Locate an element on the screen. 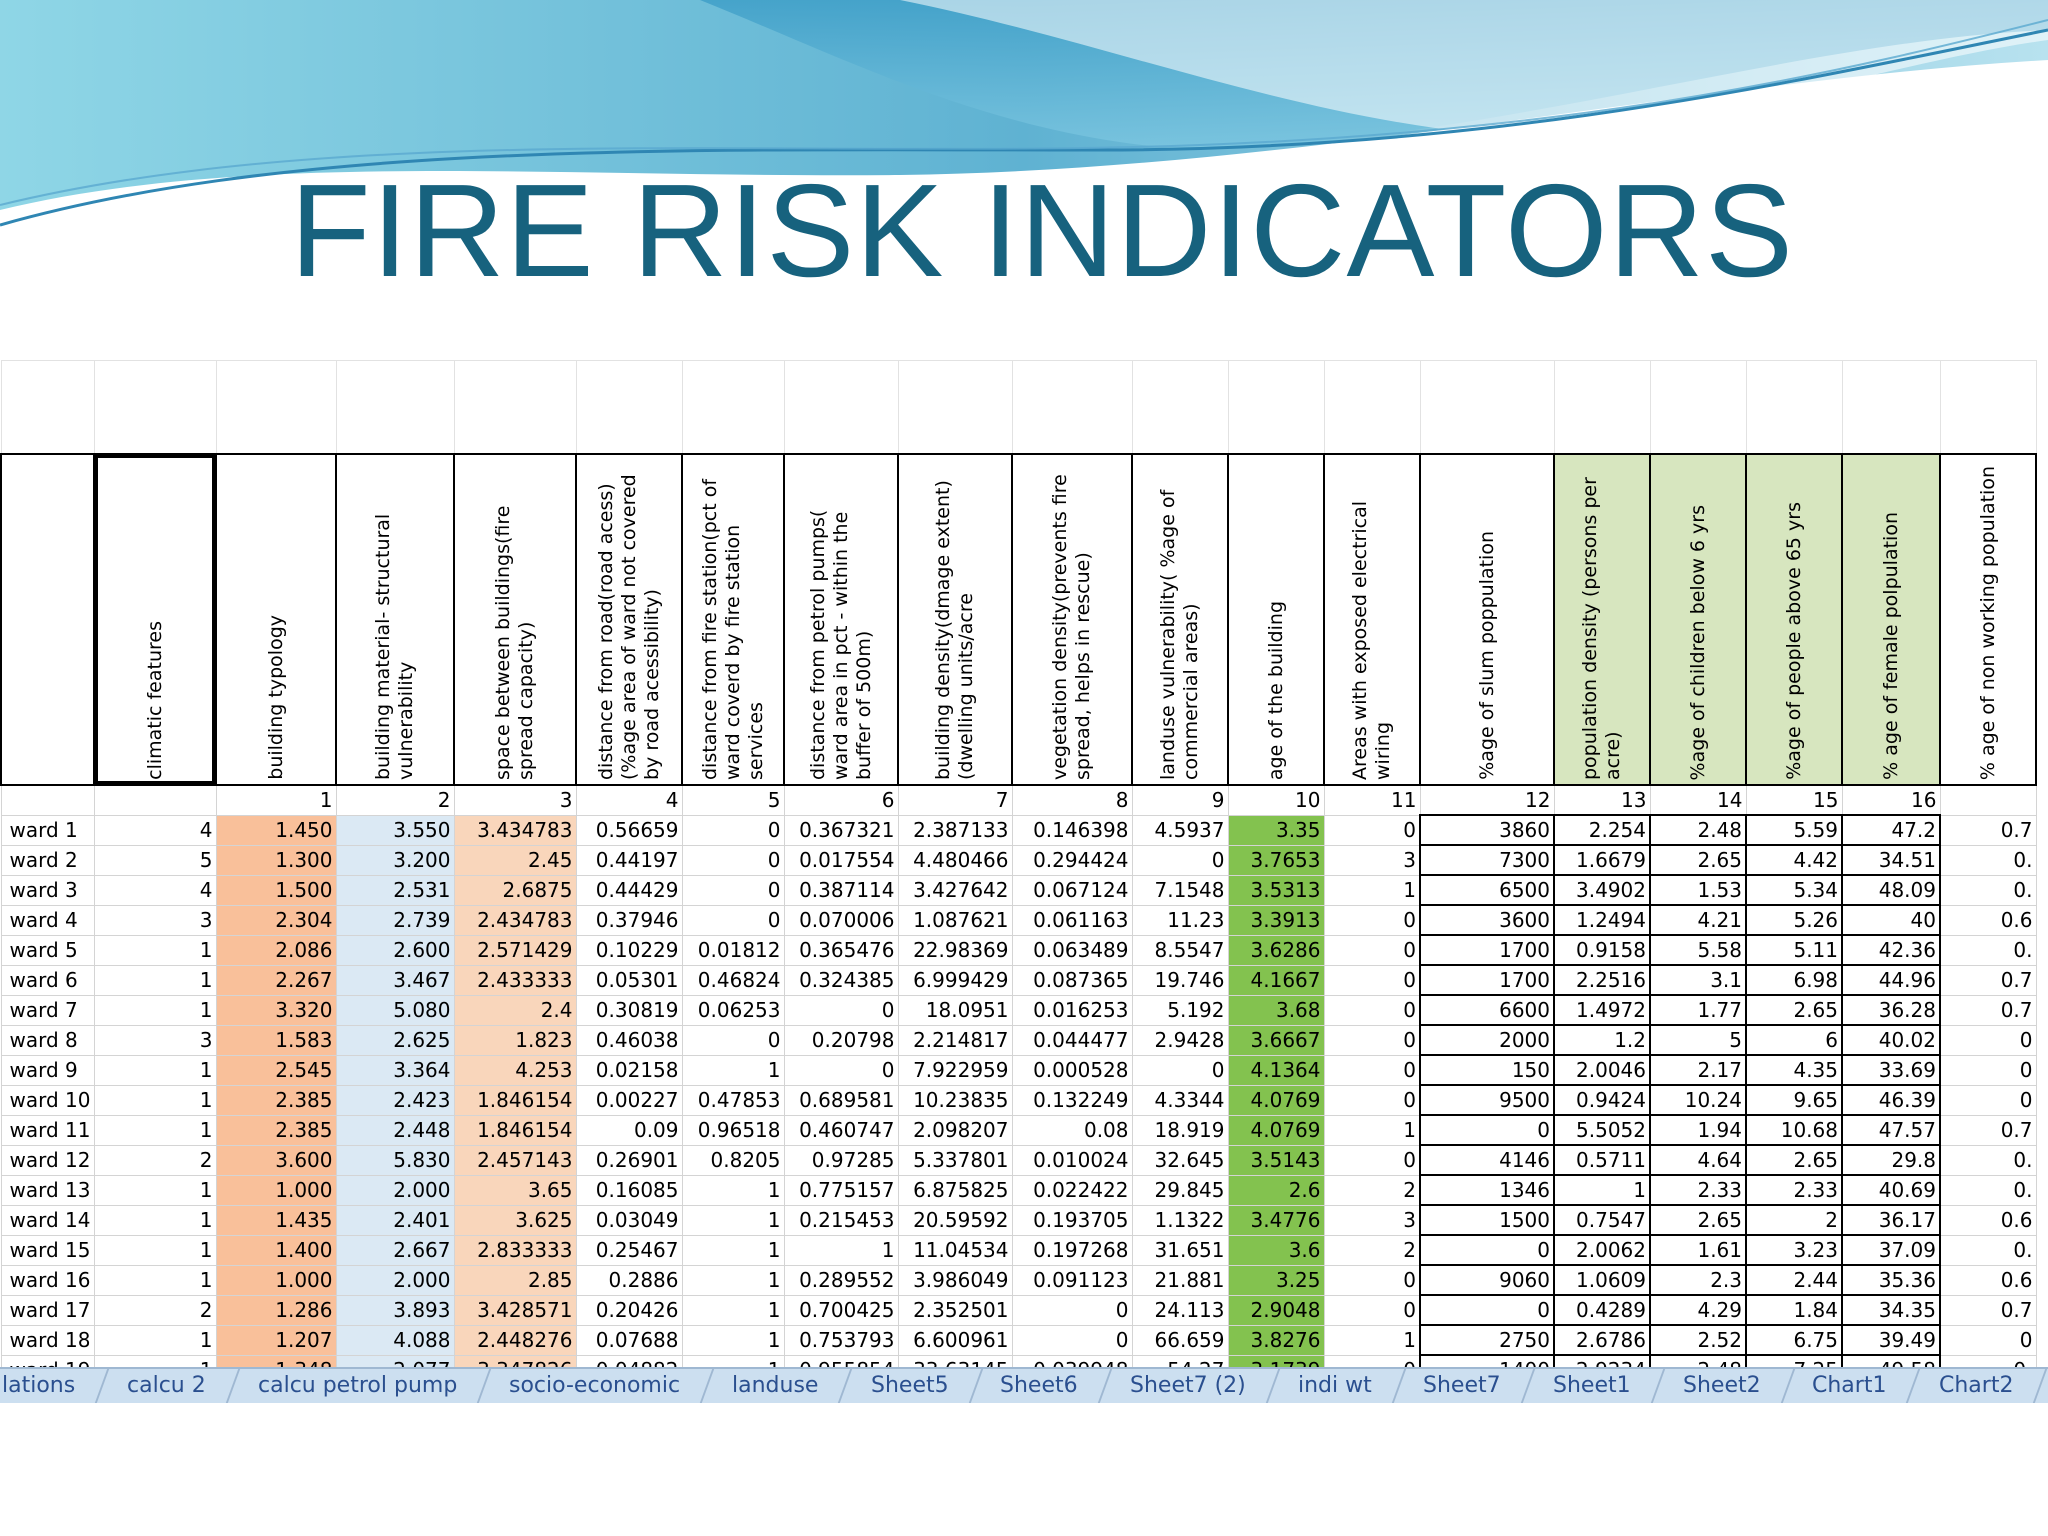  data-cell: 4146 is located at coordinates (1487, 1160).